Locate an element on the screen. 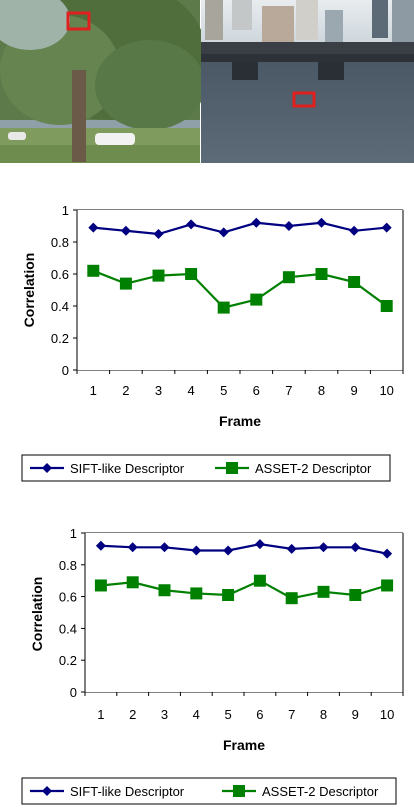 This screenshot has width=414, height=808. y-axis-title: Correlation is located at coordinates (29, 290).